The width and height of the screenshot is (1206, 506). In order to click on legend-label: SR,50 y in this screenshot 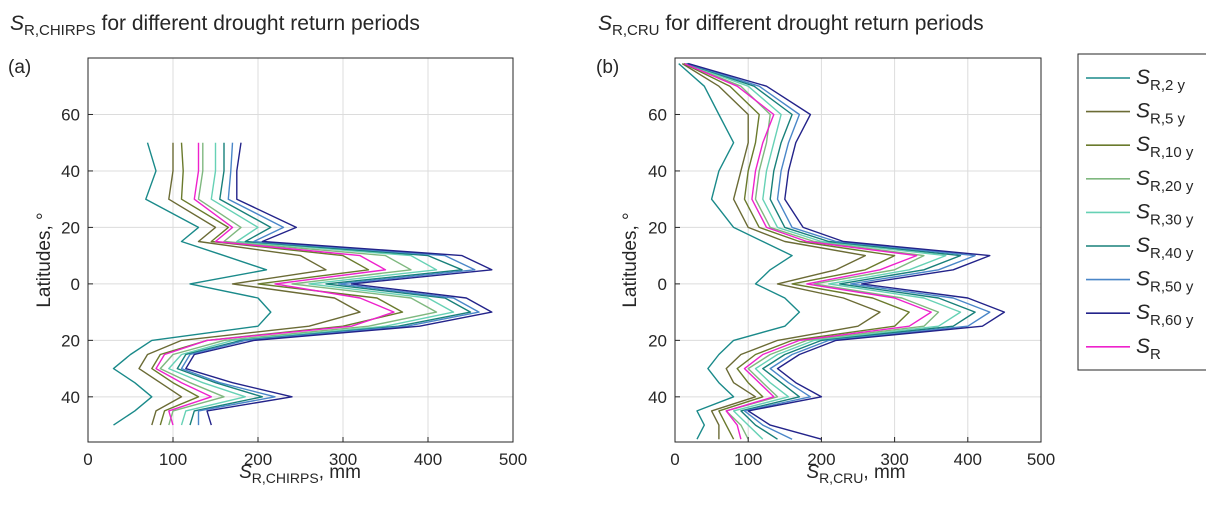, I will do `click(1165, 282)`.